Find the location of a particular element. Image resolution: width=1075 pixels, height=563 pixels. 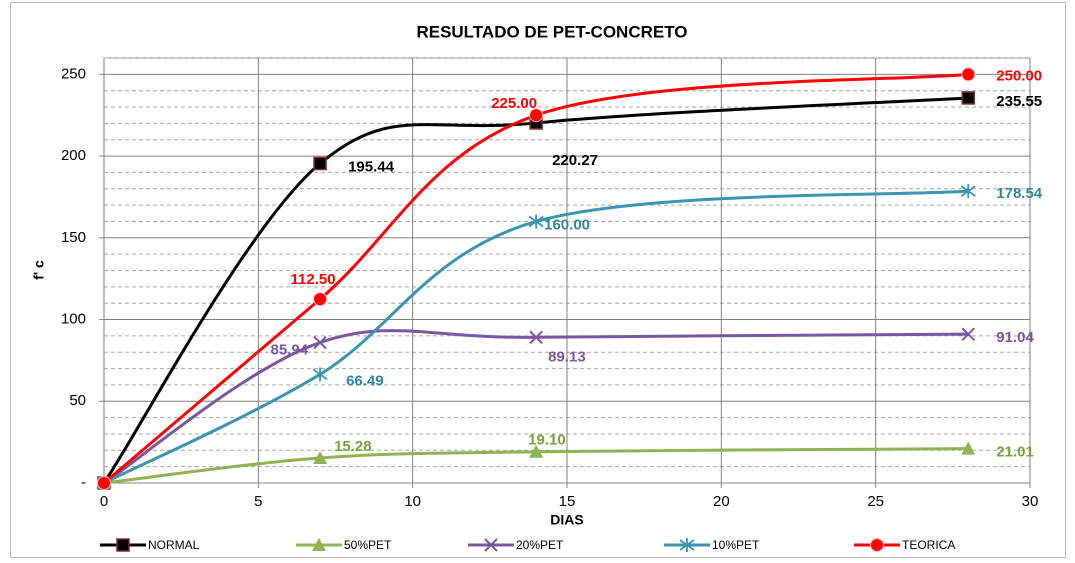

data-label: 85.94 is located at coordinates (290, 349).